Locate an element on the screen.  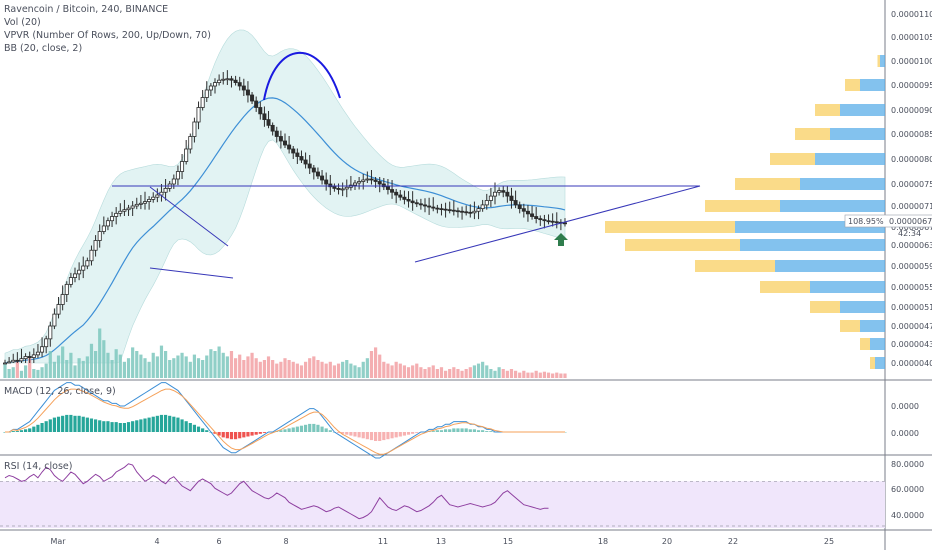
time-tick-label: 4 is located at coordinates (156, 541).